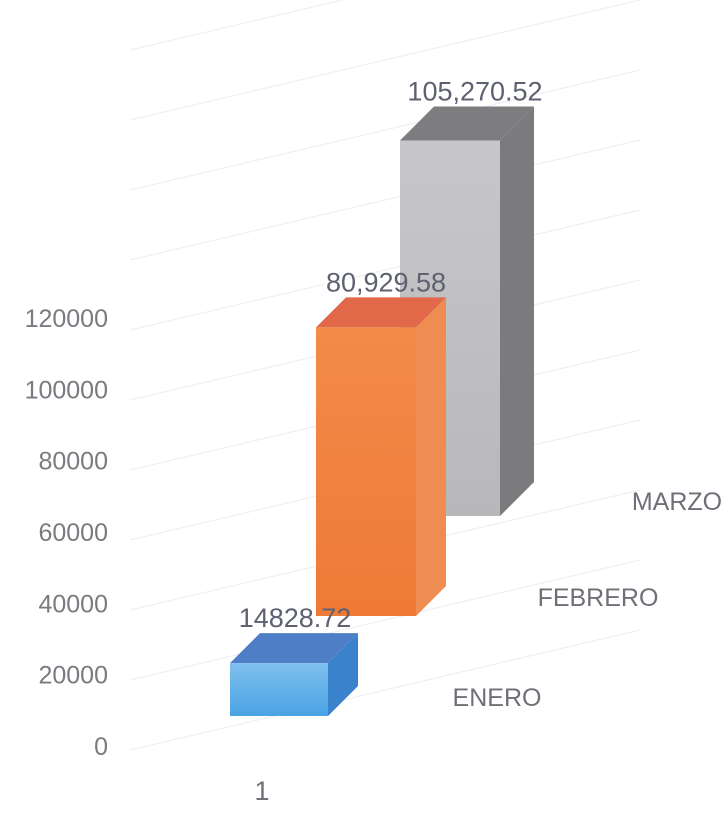 Image resolution: width=721 pixels, height=818 pixels. I want to click on y-tick-label: 0, so click(101, 747).